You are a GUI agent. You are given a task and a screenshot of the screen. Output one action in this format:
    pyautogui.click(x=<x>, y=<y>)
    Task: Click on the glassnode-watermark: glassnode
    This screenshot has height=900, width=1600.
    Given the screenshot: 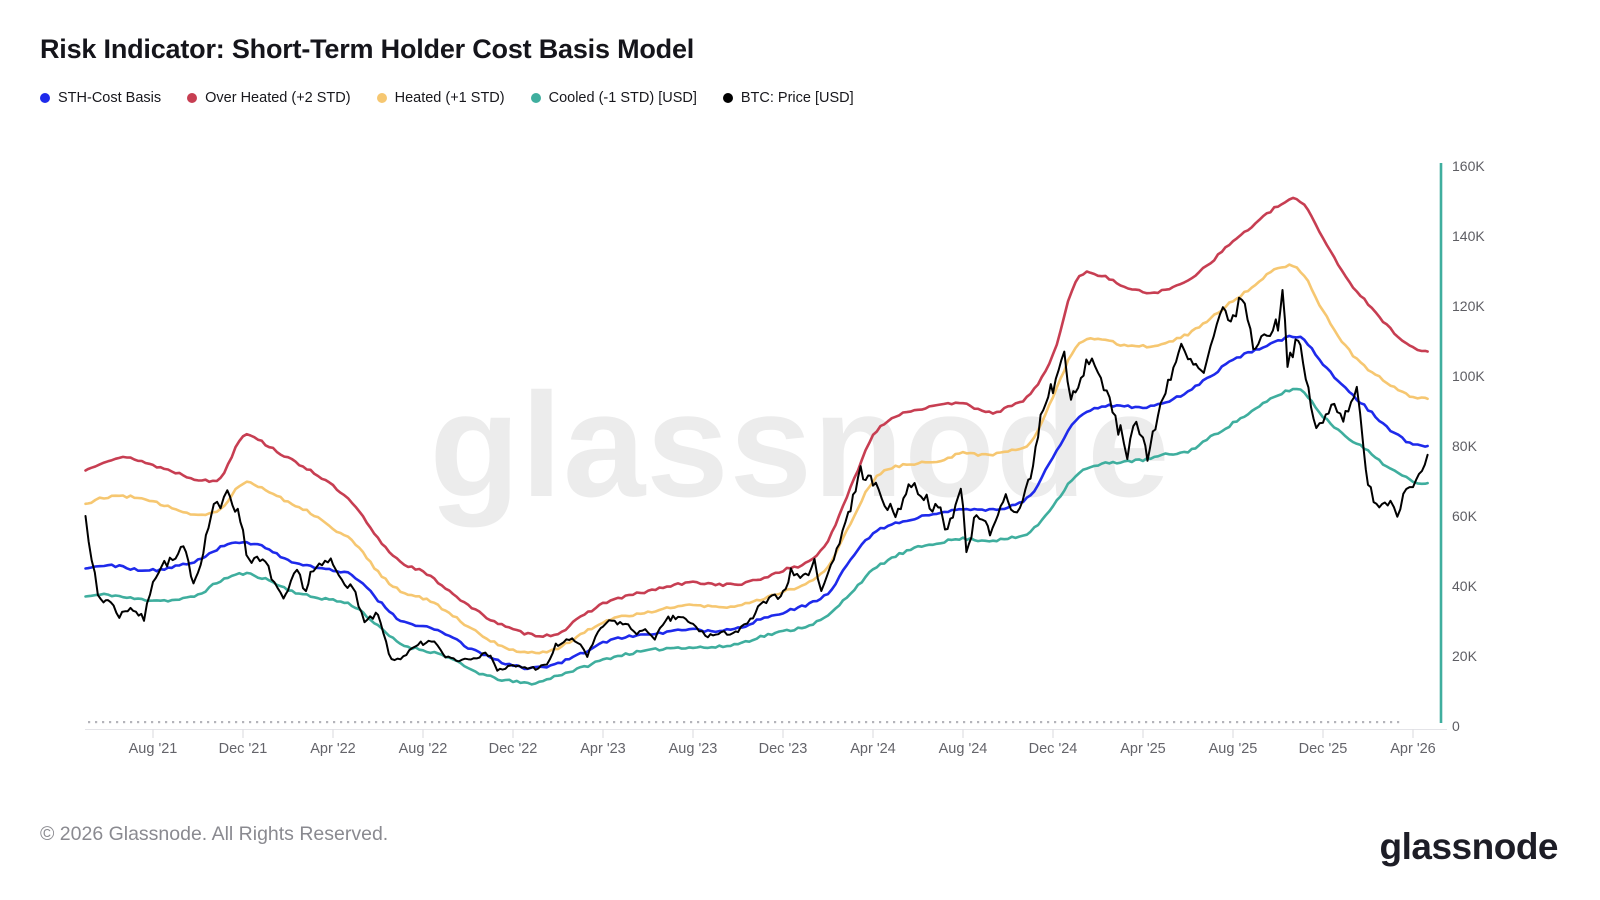 What is the action you would take?
    pyautogui.click(x=800, y=445)
    